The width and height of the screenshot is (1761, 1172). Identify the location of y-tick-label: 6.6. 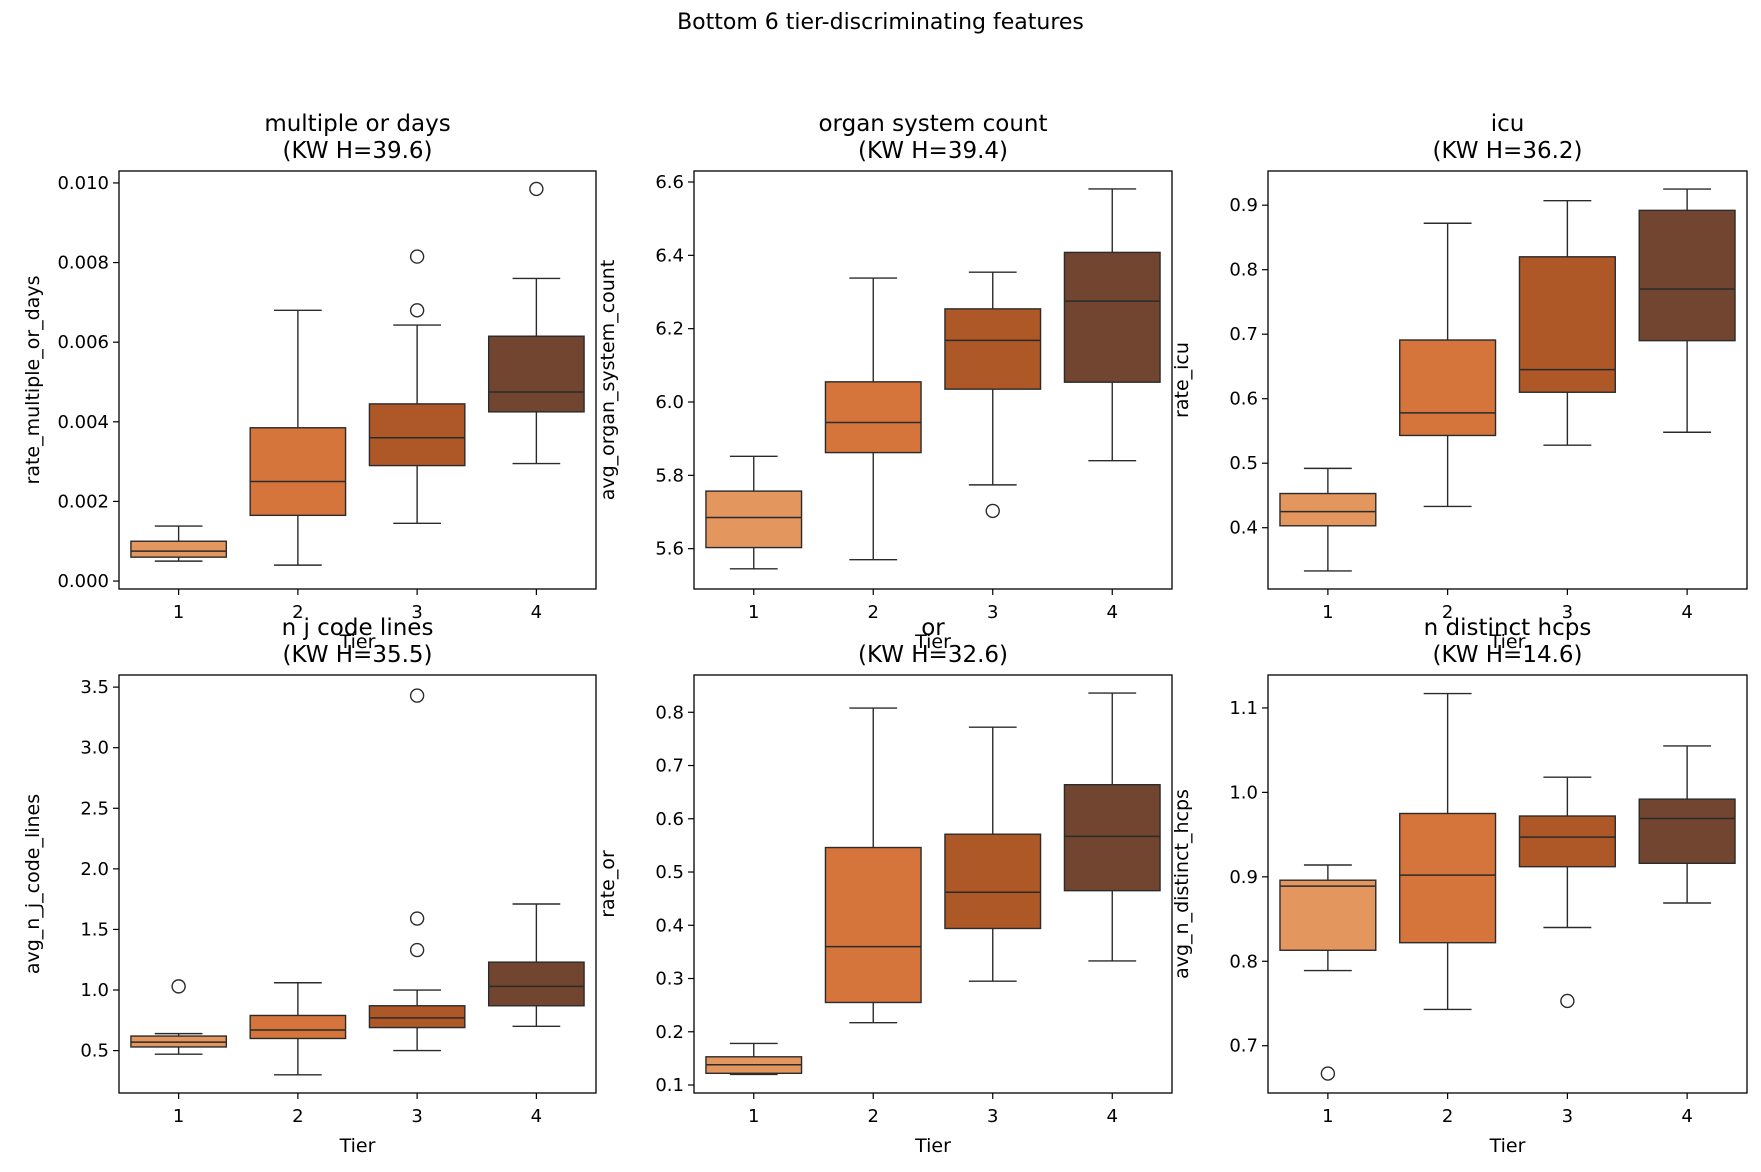
(669, 182).